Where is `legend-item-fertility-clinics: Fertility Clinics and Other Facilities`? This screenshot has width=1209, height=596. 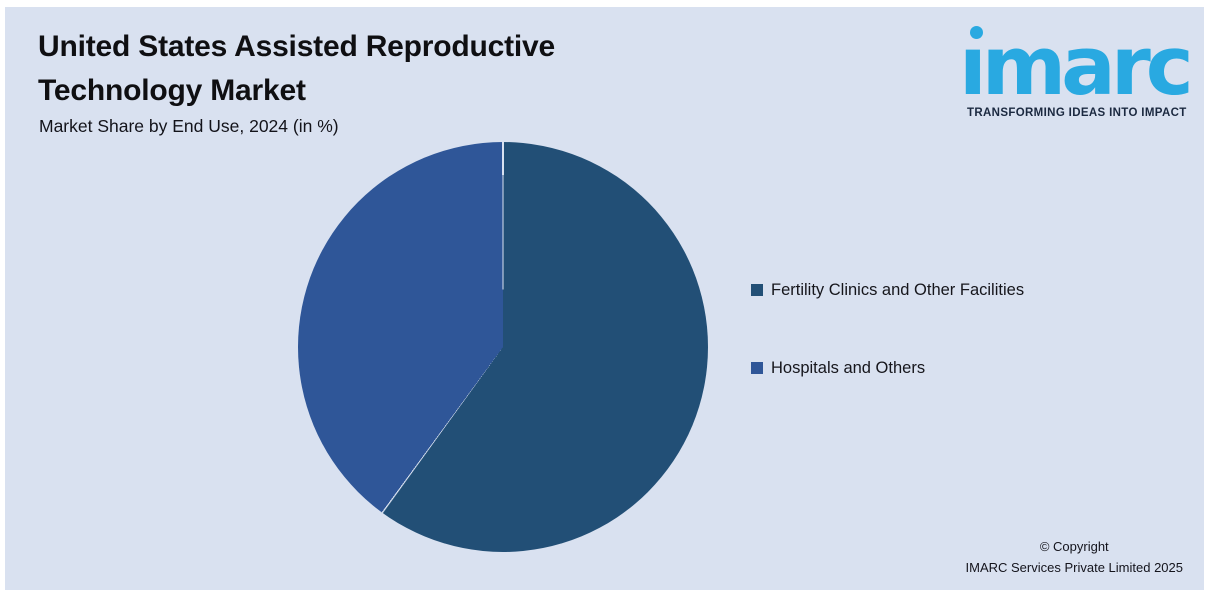 legend-item-fertility-clinics: Fertility Clinics and Other Facilities is located at coordinates (887, 290).